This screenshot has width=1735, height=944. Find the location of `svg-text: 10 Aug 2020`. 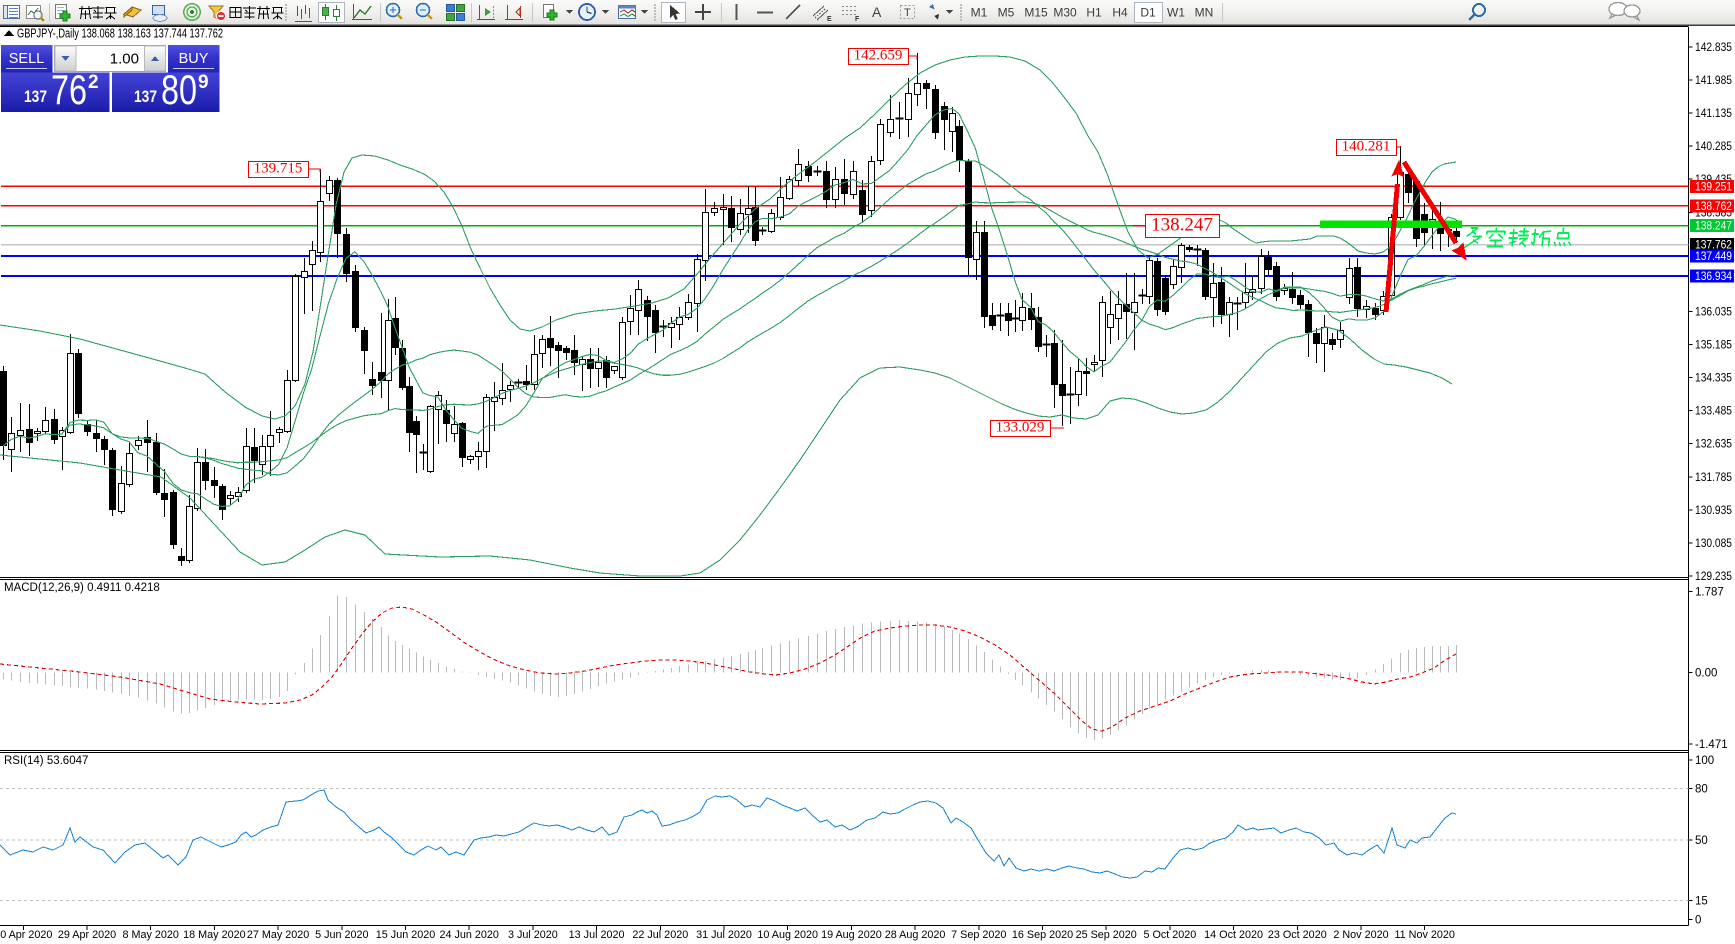

svg-text: 10 Aug 2020 is located at coordinates (787, 935).